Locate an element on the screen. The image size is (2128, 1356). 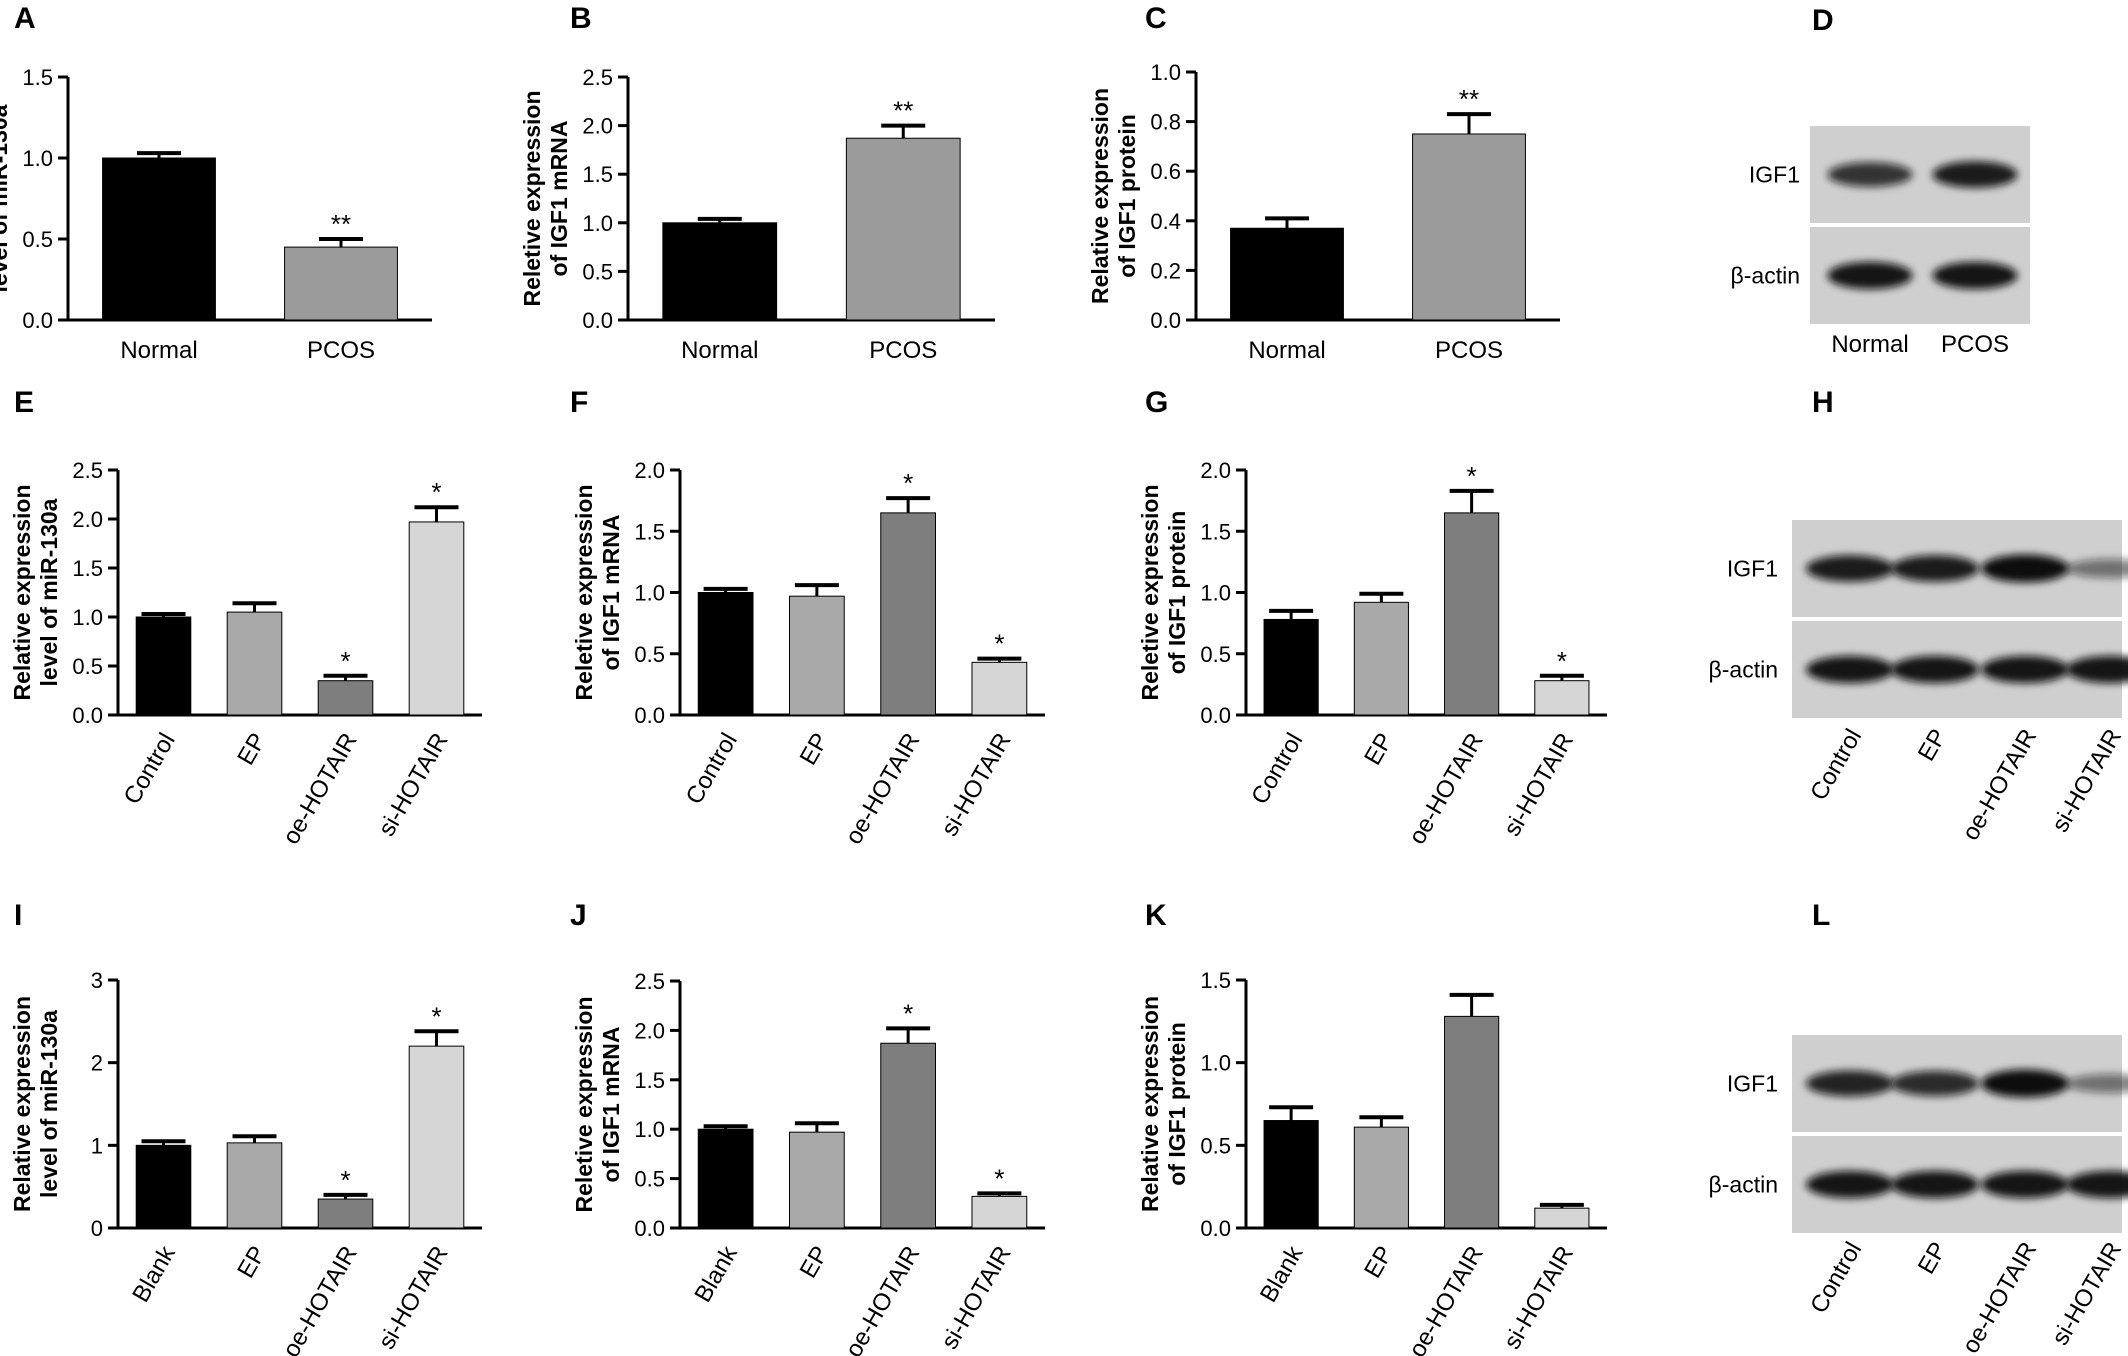
blot-lane-label: Control is located at coordinates (1836, 765).